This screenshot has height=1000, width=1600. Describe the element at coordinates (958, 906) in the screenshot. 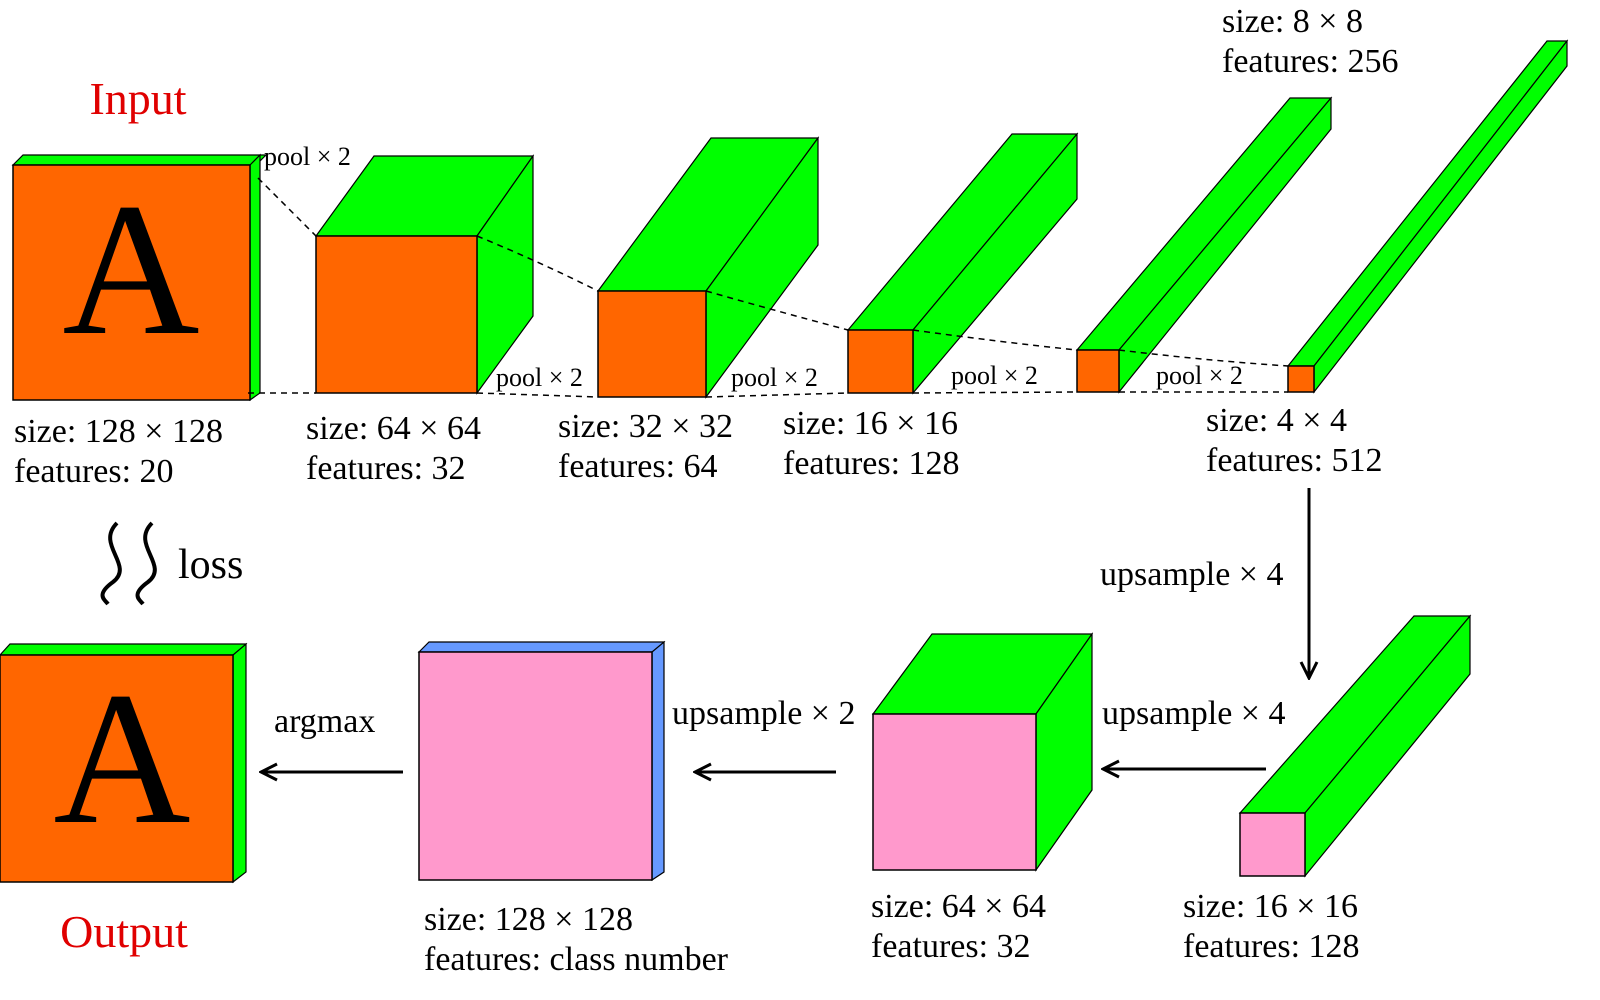

I see `decoder-size-label-64: size: 64 × 64` at that location.